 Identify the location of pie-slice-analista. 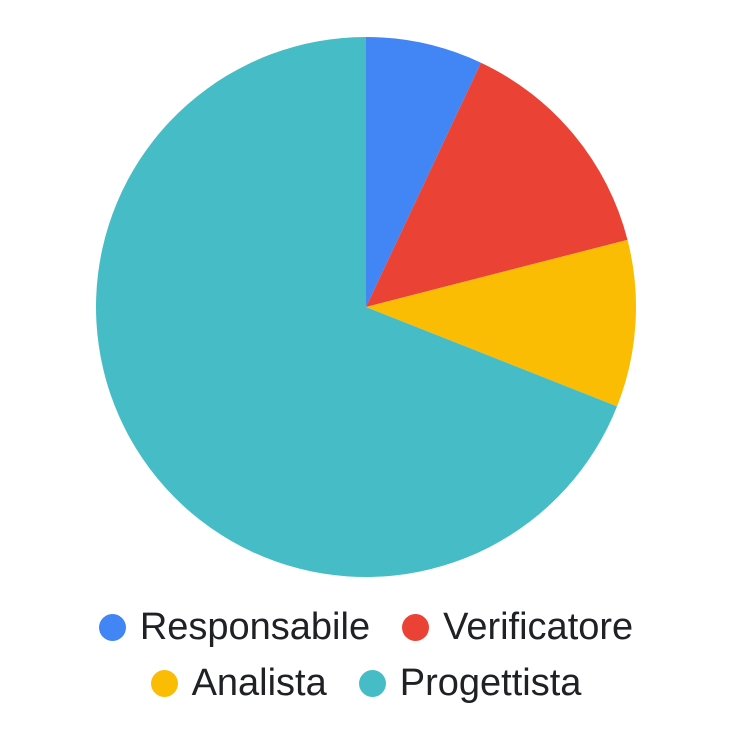
(501, 323).